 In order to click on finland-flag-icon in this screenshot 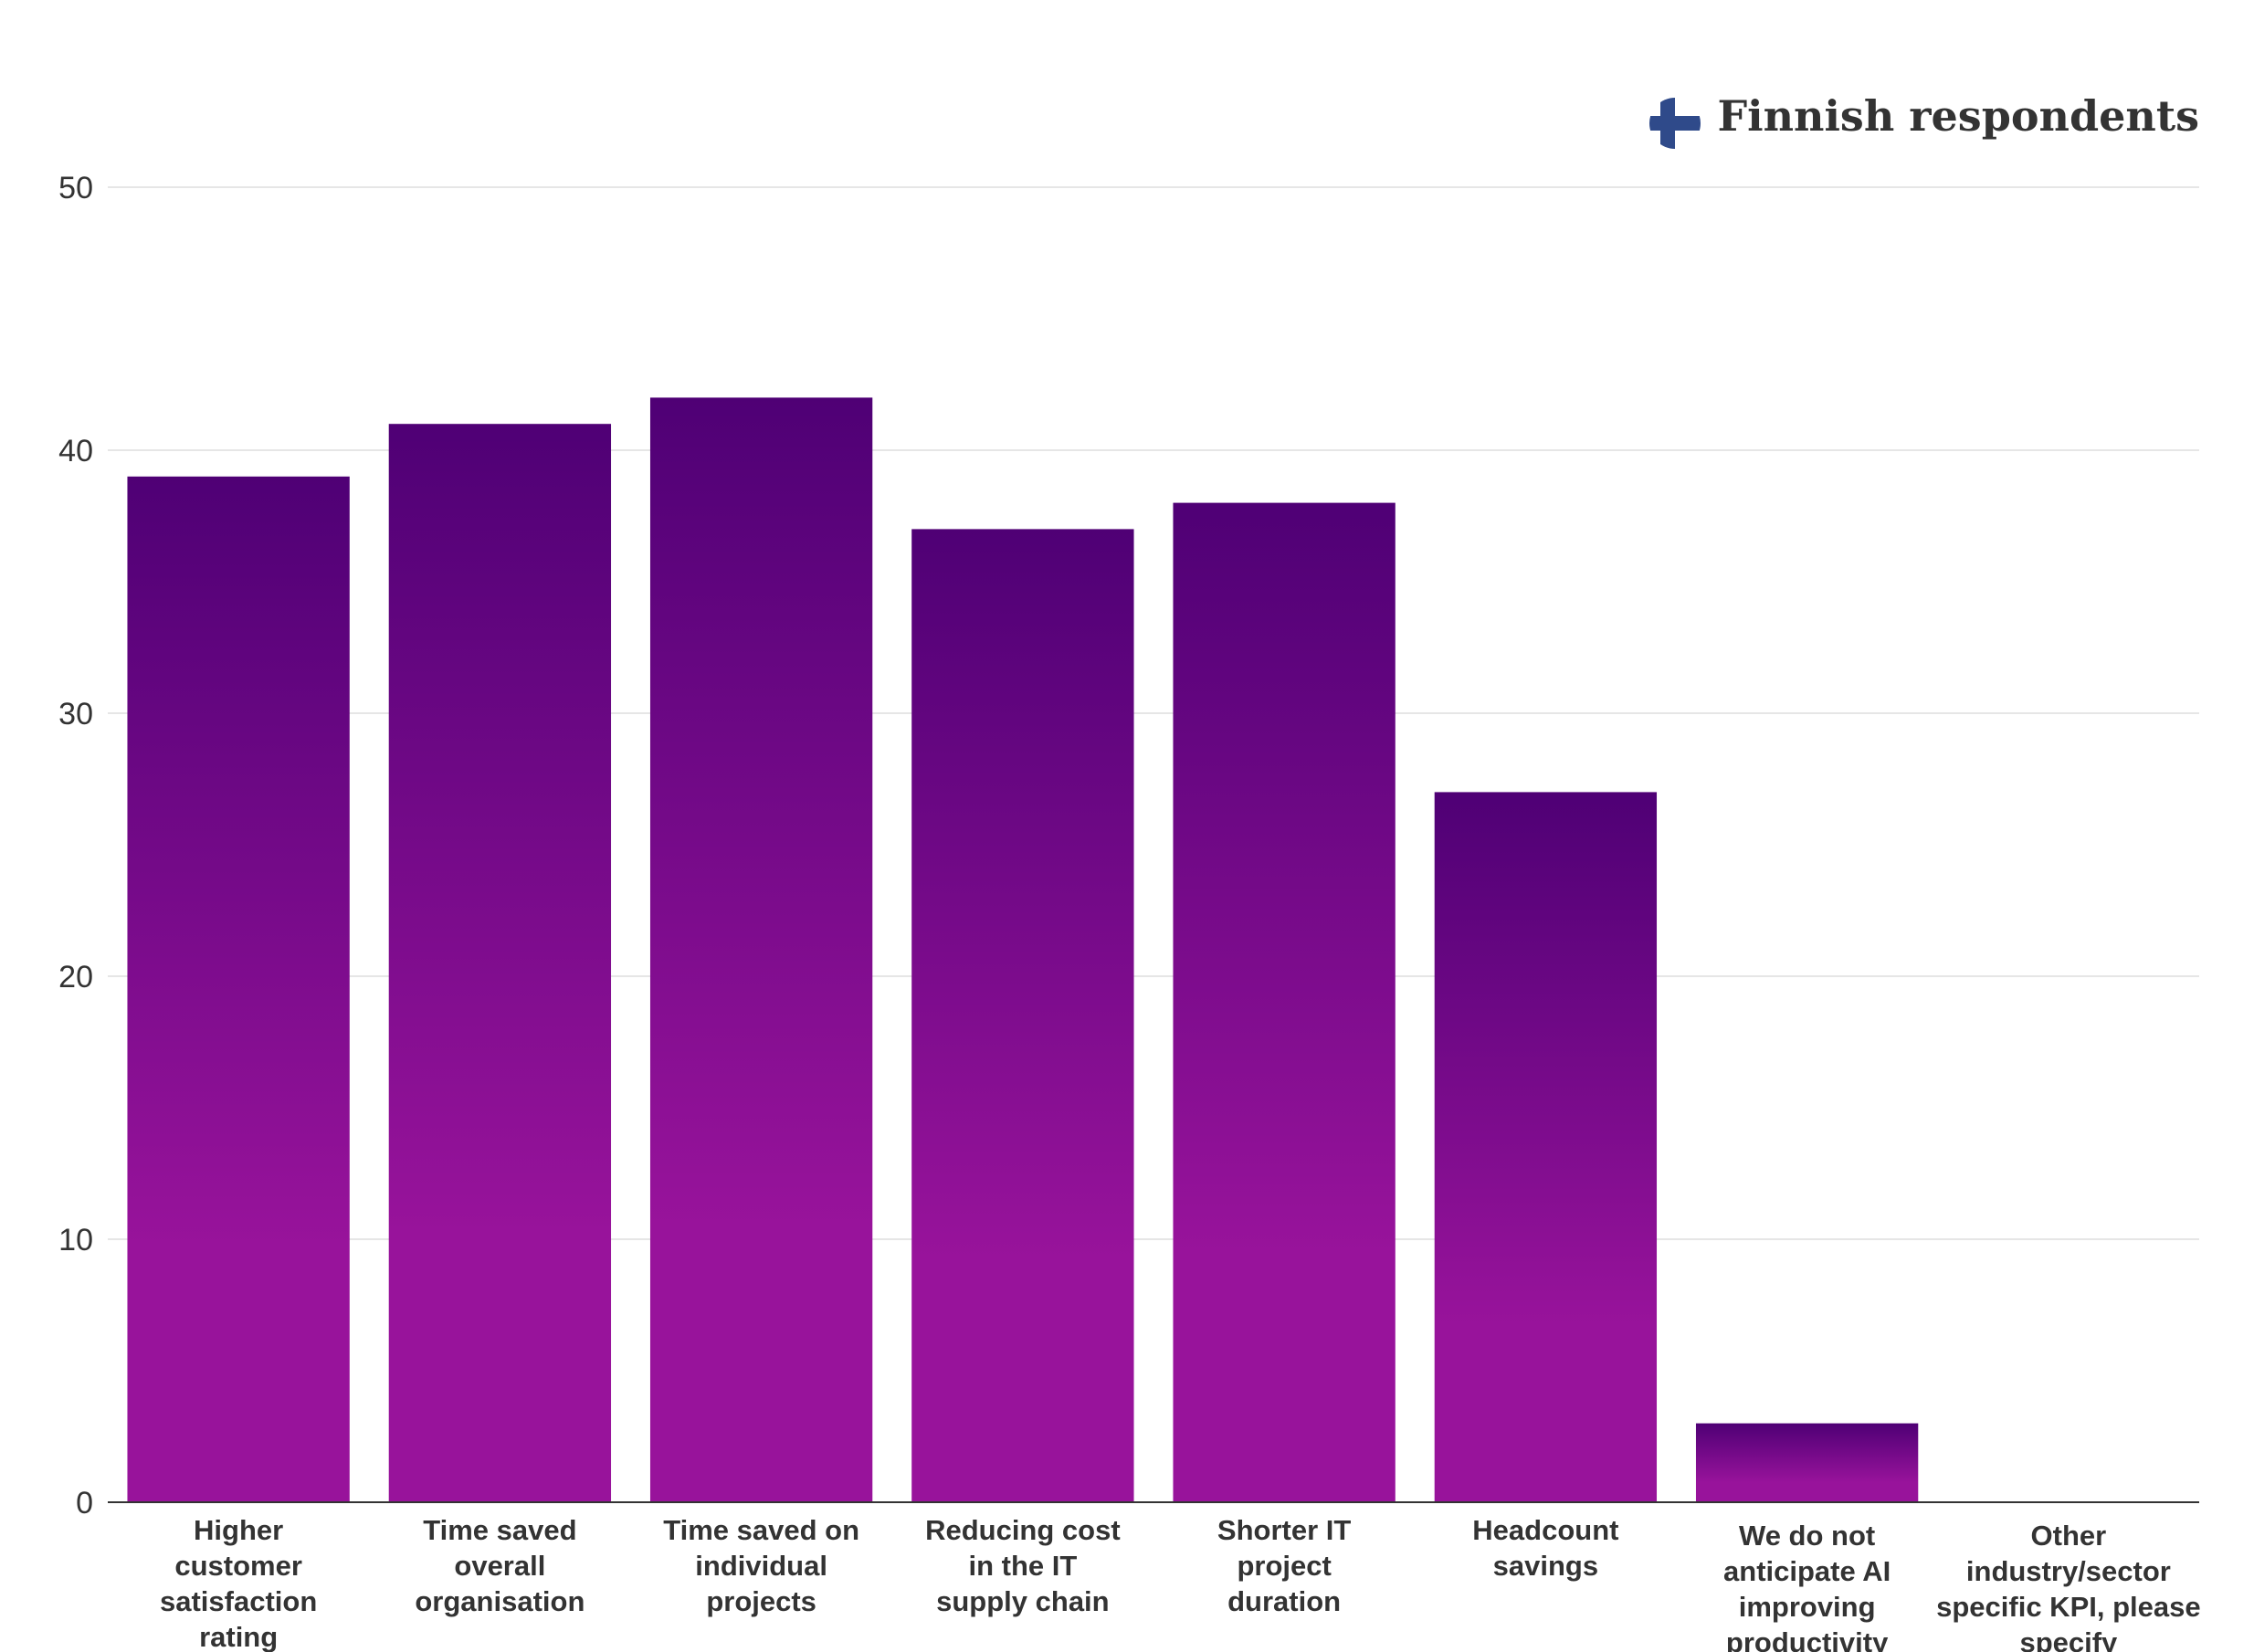, I will do `click(1675, 123)`.